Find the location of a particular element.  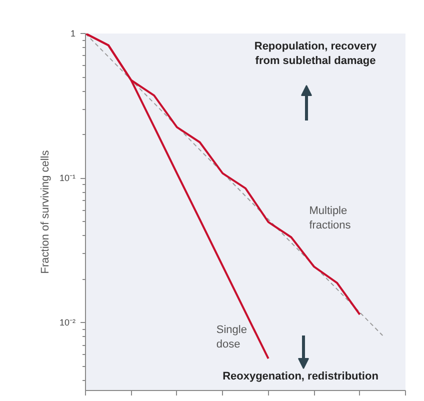

series-label: Single dose is located at coordinates (231, 337).